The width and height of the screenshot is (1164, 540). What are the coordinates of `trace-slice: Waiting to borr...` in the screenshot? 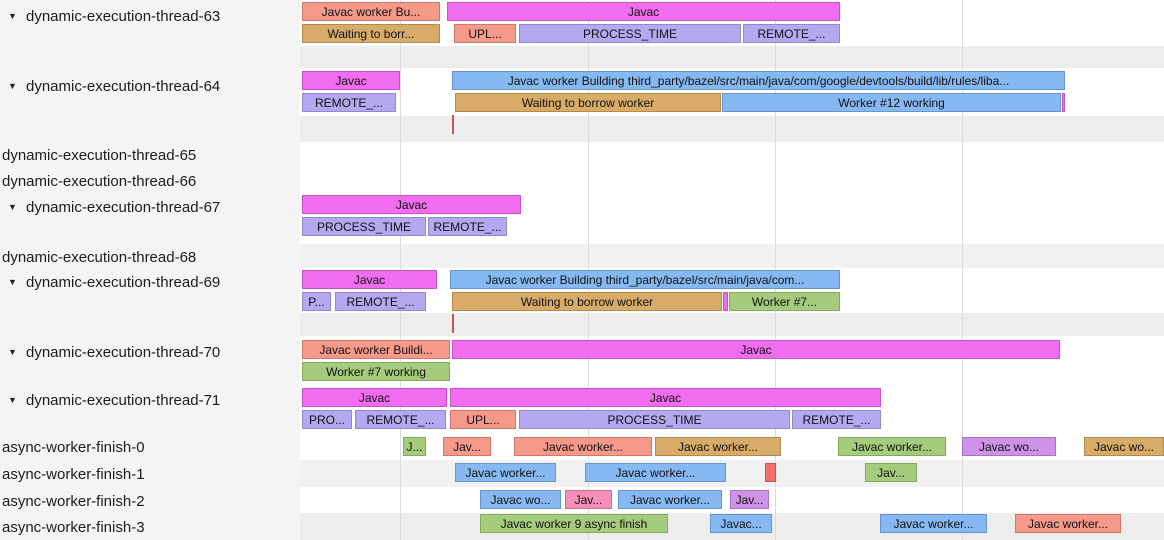 It's located at (371, 33).